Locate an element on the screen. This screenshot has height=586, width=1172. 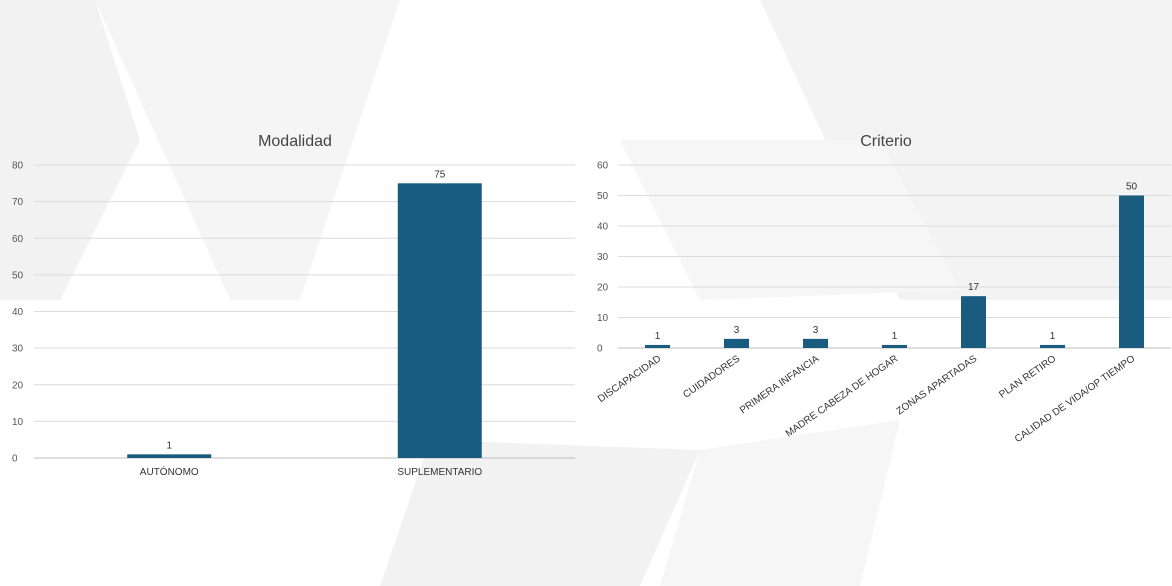
data-label: 17 is located at coordinates (974, 287).